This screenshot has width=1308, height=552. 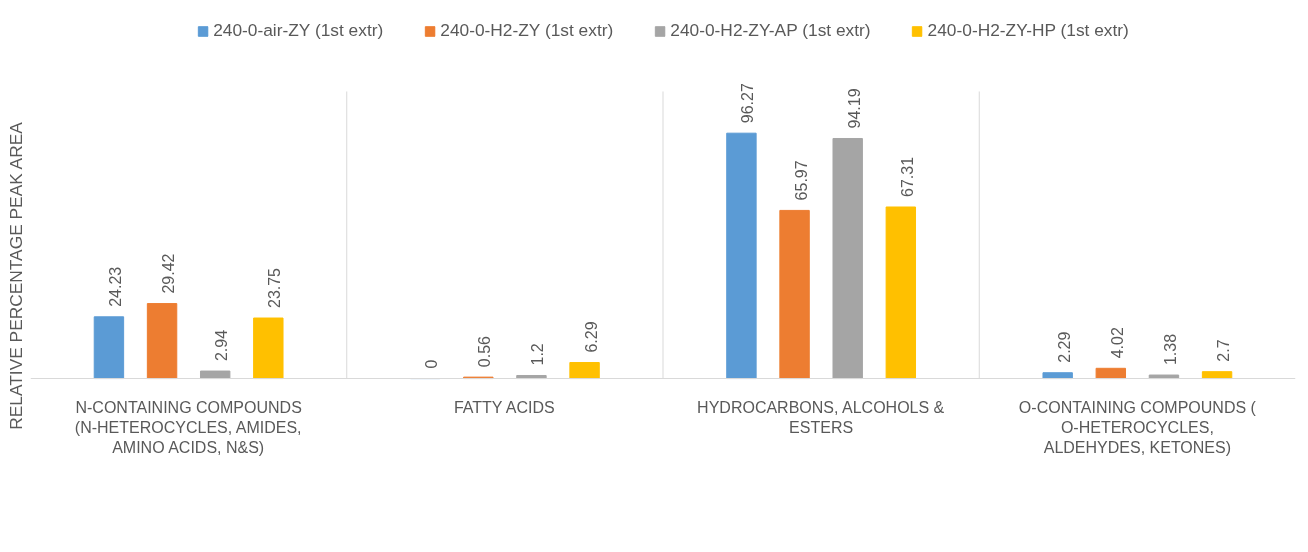 What do you see at coordinates (591, 337) in the screenshot?
I see `data-label: 6.29` at bounding box center [591, 337].